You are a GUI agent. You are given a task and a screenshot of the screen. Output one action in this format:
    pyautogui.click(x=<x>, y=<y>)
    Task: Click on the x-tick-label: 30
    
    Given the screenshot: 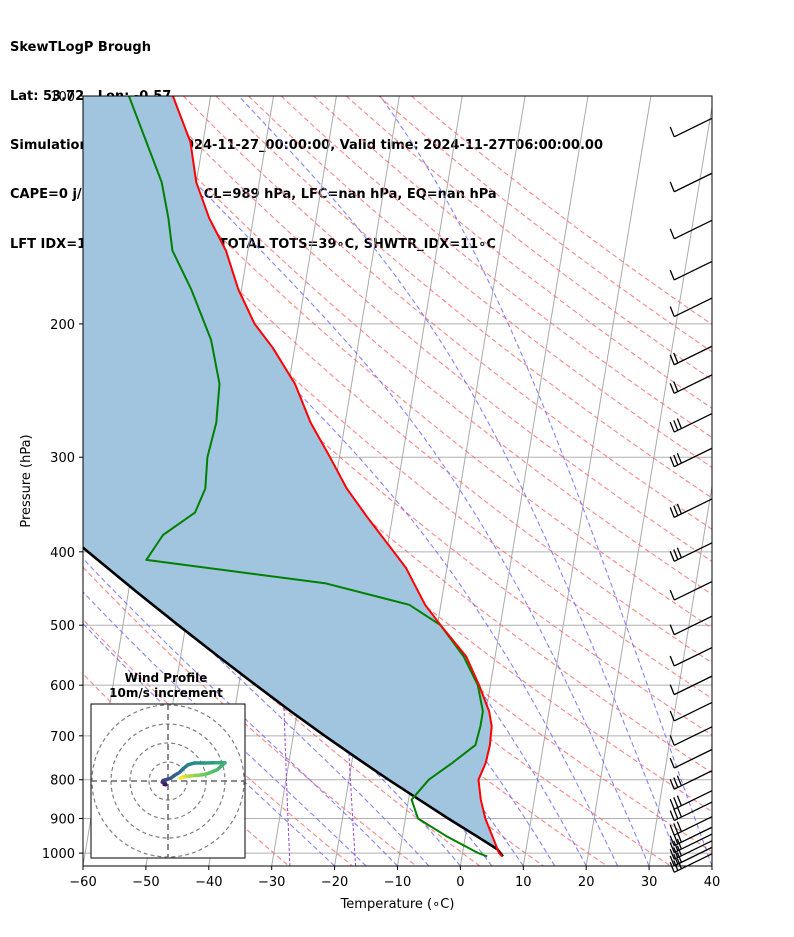 What is the action you would take?
    pyautogui.click(x=649, y=882)
    